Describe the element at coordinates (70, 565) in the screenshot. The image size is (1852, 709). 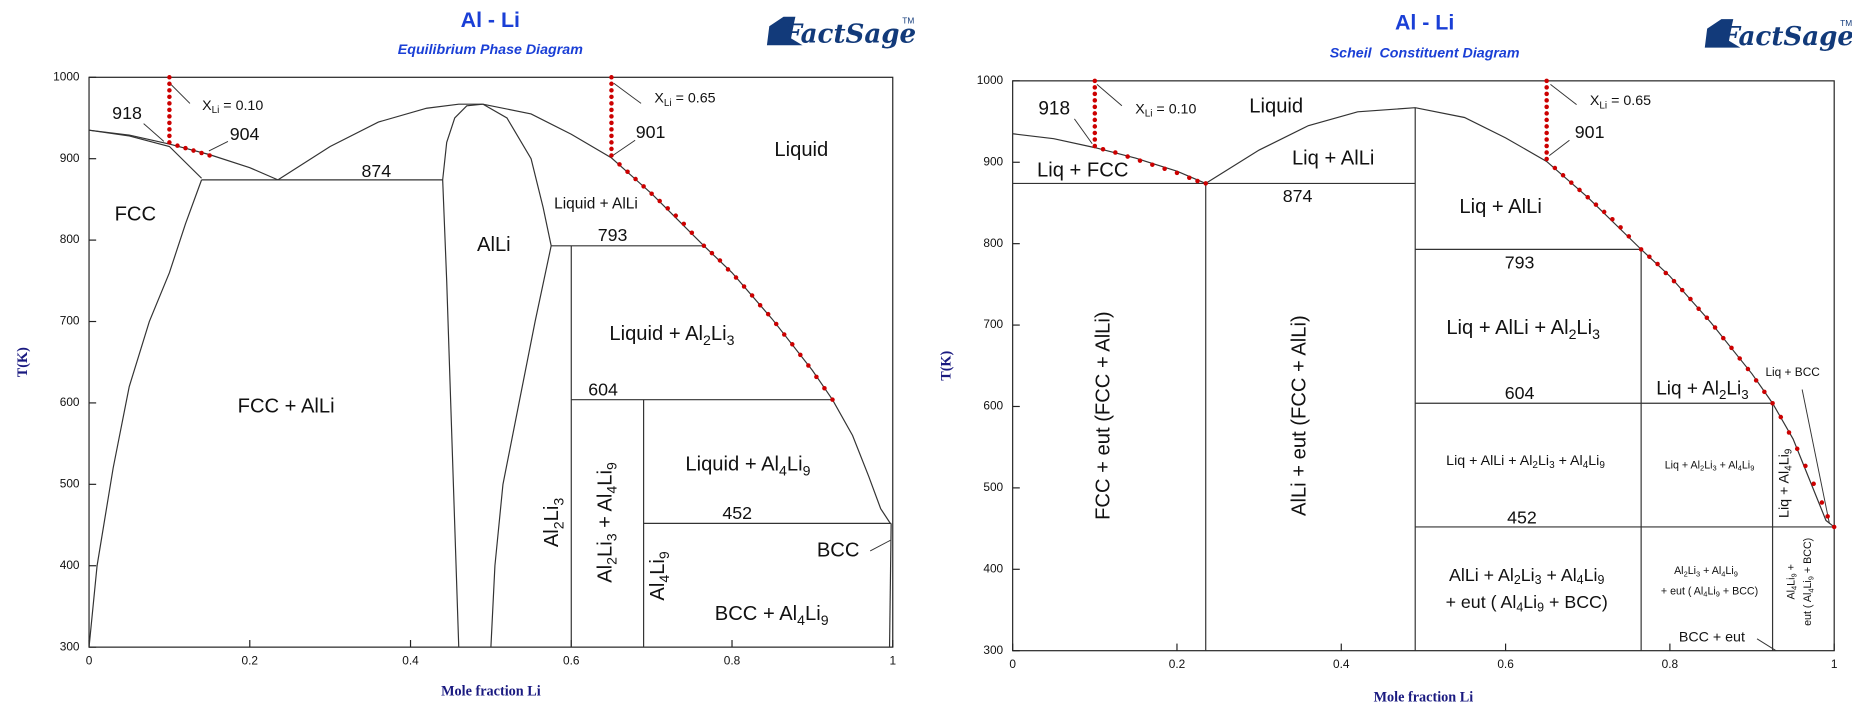
I see `y-tick-label: 400` at that location.